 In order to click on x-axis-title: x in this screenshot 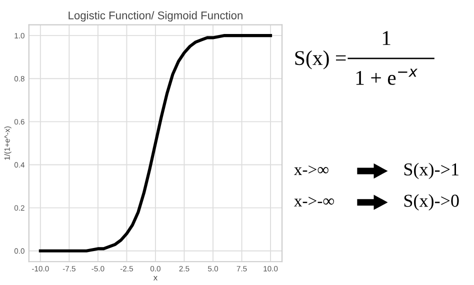, I will do `click(155, 278)`.